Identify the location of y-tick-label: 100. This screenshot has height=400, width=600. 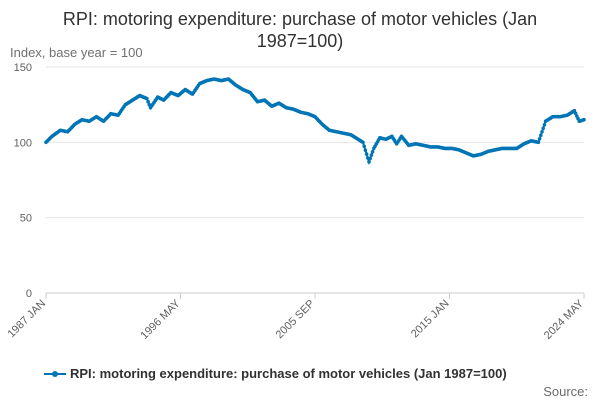
(23, 143).